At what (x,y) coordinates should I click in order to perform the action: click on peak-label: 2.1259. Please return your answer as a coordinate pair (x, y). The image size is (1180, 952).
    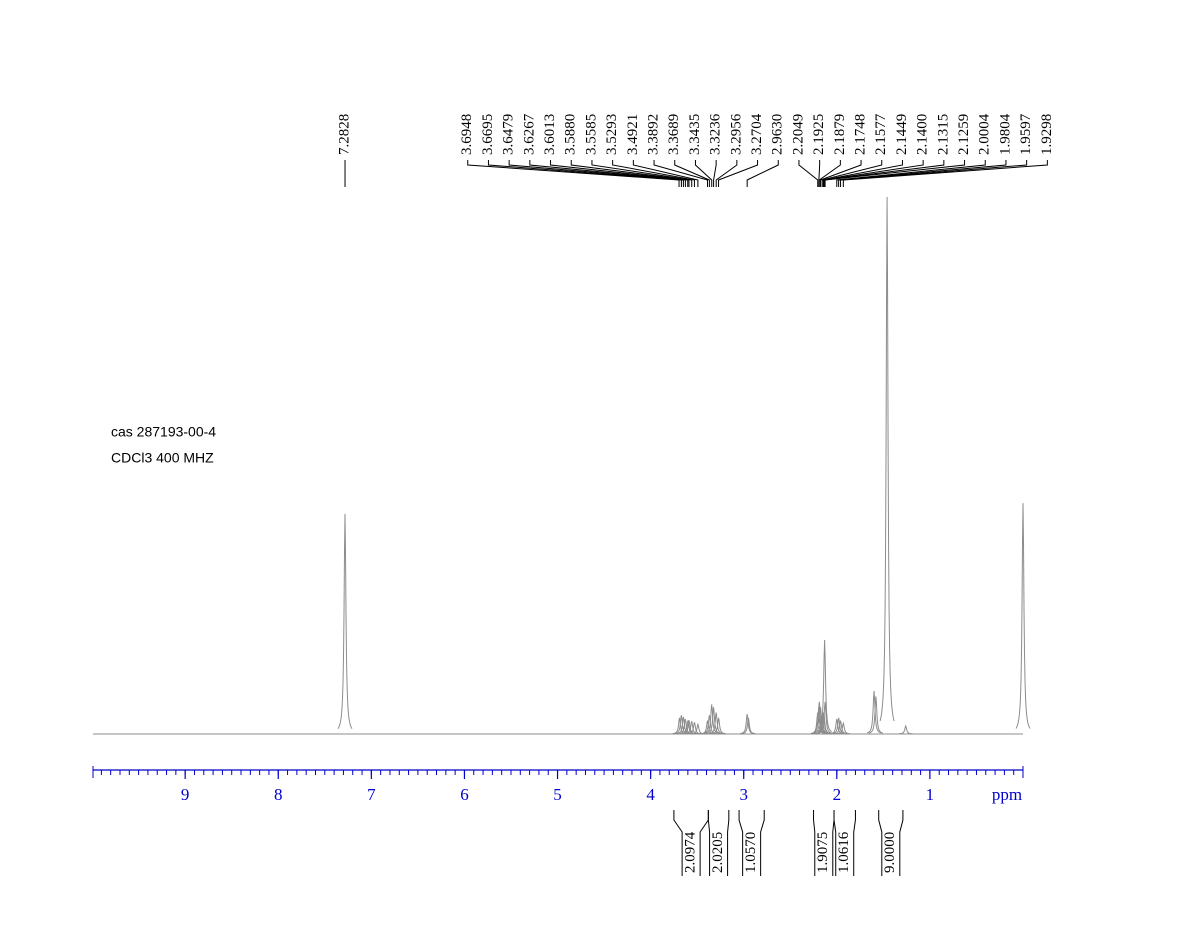
    Looking at the image, I should click on (964, 134).